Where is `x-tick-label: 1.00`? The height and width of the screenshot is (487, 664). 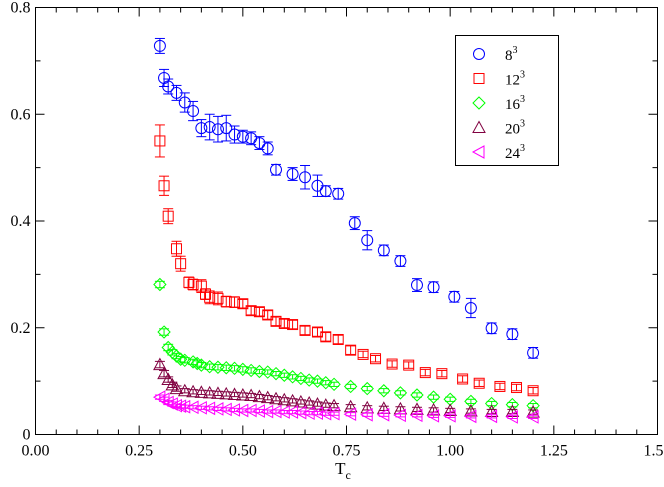 x-tick-label: 1.00 is located at coordinates (450, 451).